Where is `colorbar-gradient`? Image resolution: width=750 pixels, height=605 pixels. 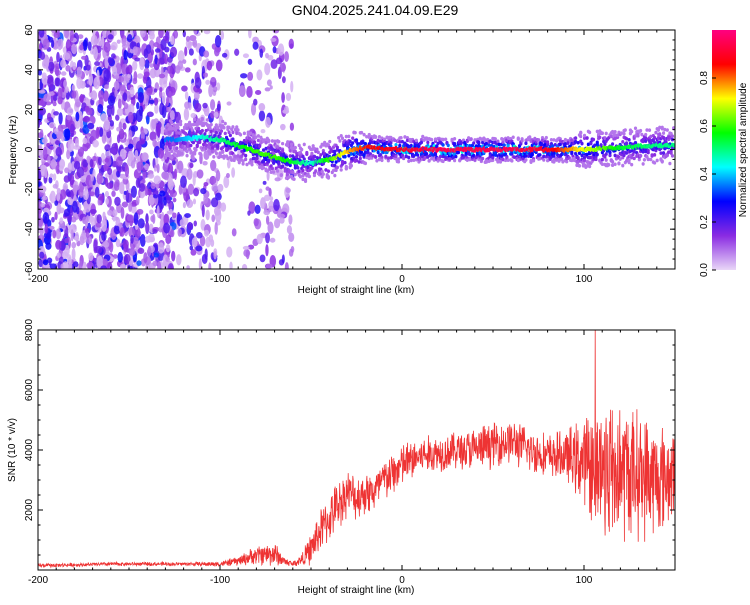
colorbar-gradient is located at coordinates (724, 150).